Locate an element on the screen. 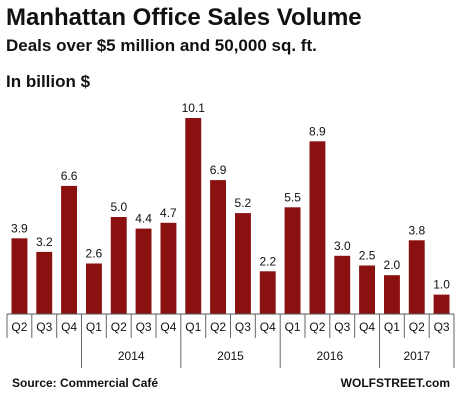 The width and height of the screenshot is (462, 402). quarter-tick-label-11: Q1 is located at coordinates (293, 327).